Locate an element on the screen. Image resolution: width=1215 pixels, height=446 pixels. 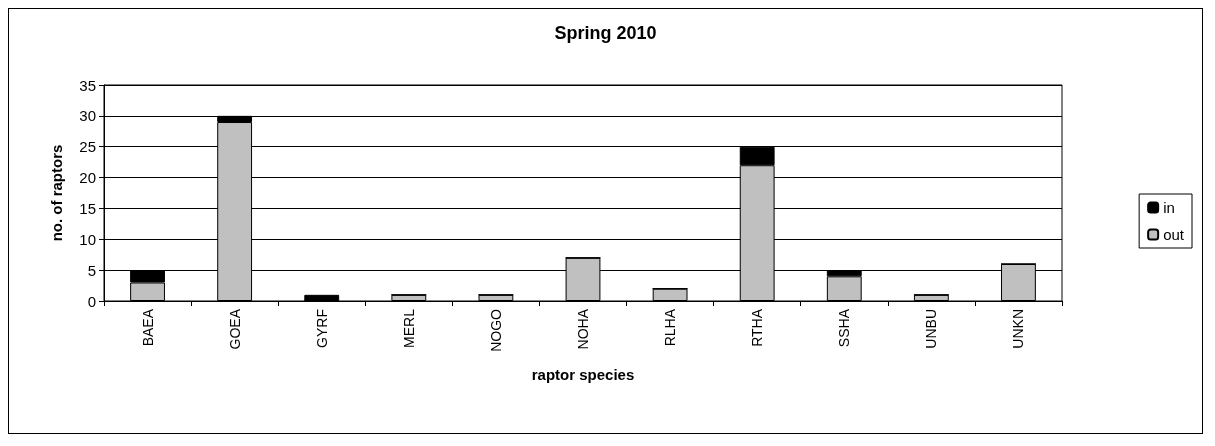
legend-label: out is located at coordinates (1174, 234).